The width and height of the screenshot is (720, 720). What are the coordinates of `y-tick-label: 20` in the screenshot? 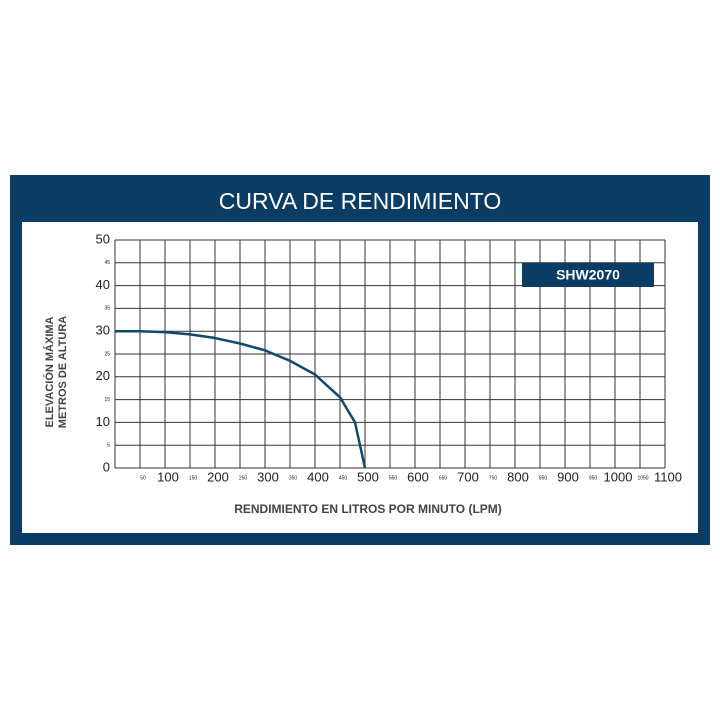 It's located at (103, 375).